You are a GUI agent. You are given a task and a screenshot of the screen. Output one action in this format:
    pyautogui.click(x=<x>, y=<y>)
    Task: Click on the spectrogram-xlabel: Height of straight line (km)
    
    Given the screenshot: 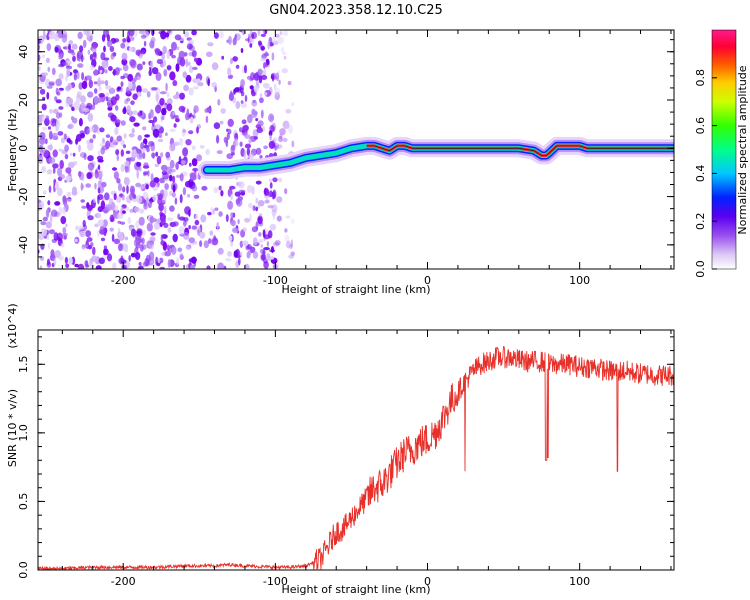 What is the action you would take?
    pyautogui.click(x=355, y=289)
    